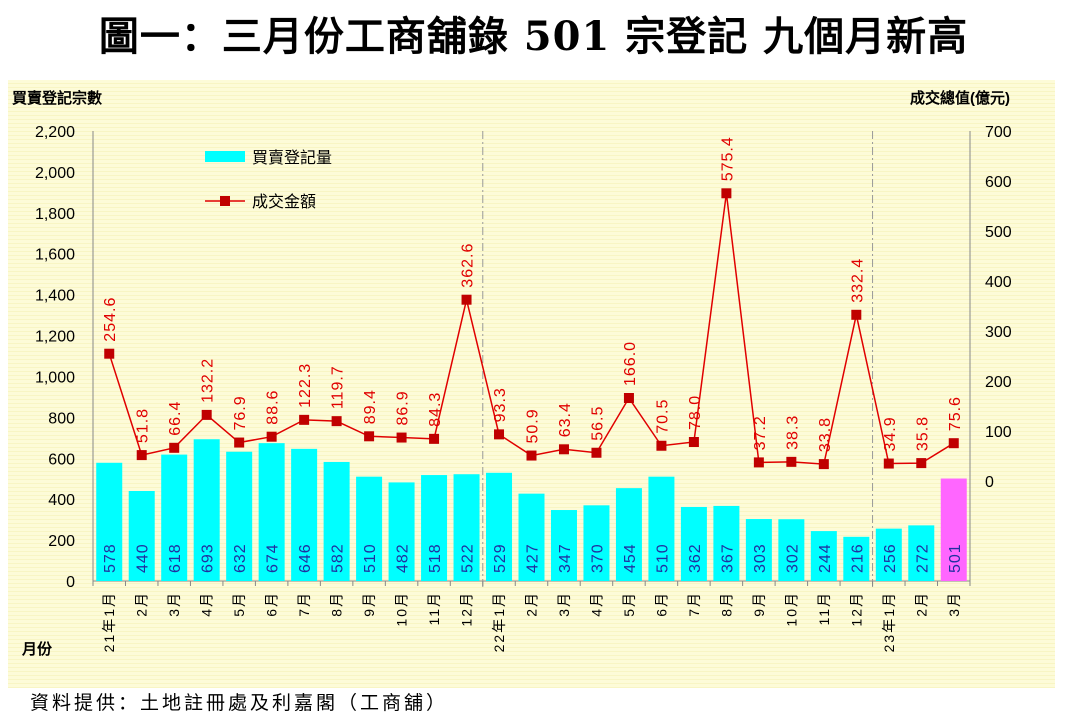 Image resolution: width=1067 pixels, height=719 pixels. What do you see at coordinates (55, 337) in the screenshot?
I see `y-tick-label: 1,200` at bounding box center [55, 337].